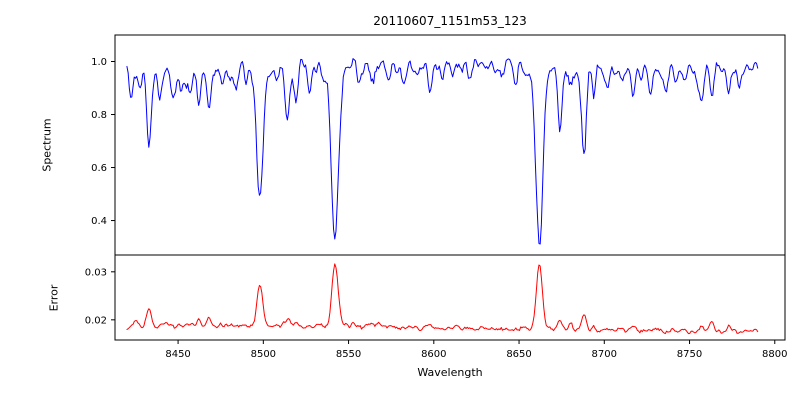 The image size is (800, 400). What do you see at coordinates (433, 354) in the screenshot?
I see `x-tick-label: 8600` at bounding box center [433, 354].